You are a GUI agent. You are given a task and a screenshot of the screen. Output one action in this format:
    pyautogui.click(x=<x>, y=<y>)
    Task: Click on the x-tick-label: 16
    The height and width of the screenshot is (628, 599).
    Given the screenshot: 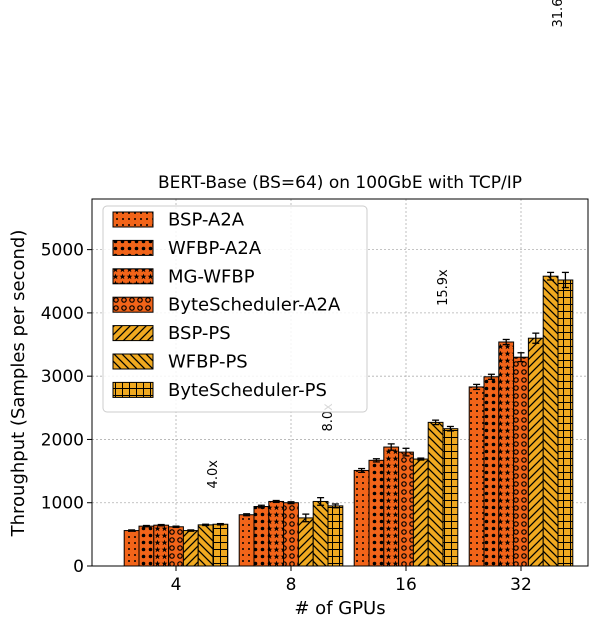 What is the action you would take?
    pyautogui.click(x=406, y=585)
    